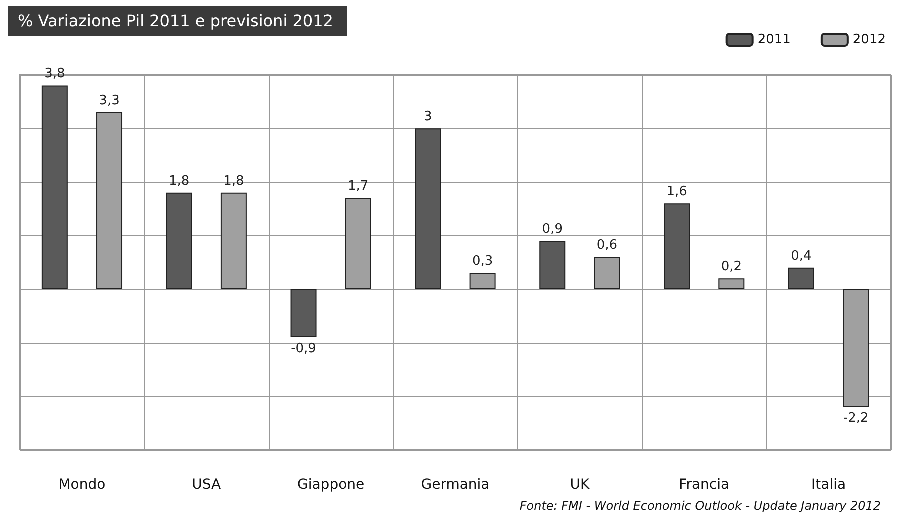 Image resolution: width=906 pixels, height=520 pixels. What do you see at coordinates (677, 192) in the screenshot?
I see `data-label: 1,6` at bounding box center [677, 192].